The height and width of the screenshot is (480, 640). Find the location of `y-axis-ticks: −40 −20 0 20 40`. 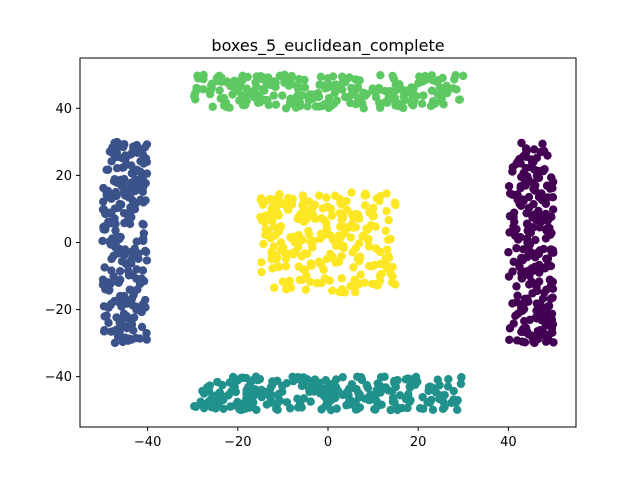

y-axis-ticks: −40 −20 0 20 40 is located at coordinates (62, 243).